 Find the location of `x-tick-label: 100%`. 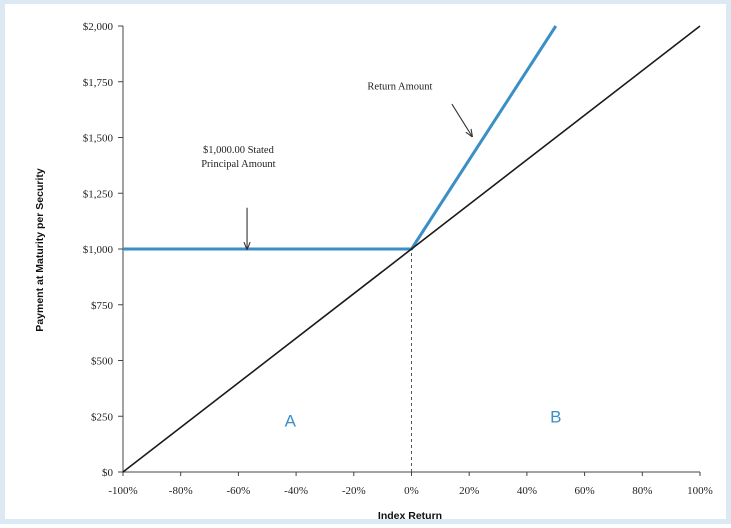

x-tick-label: 100% is located at coordinates (700, 491).